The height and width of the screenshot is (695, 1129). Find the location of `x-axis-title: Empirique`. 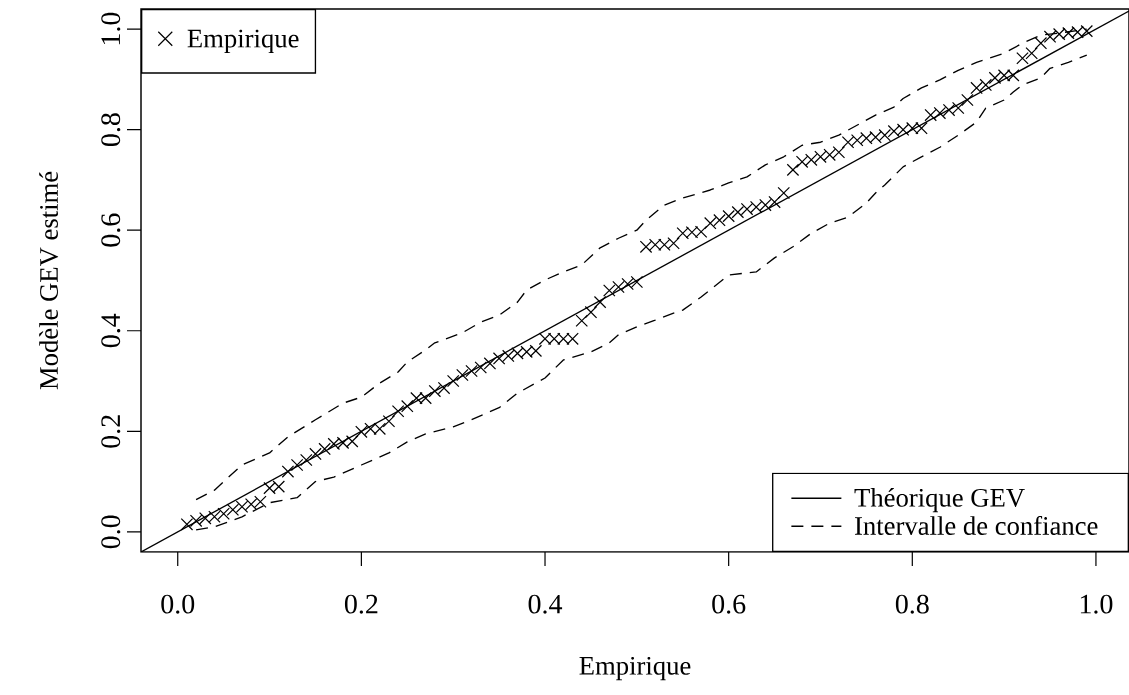

x-axis-title: Empirique is located at coordinates (635, 668).